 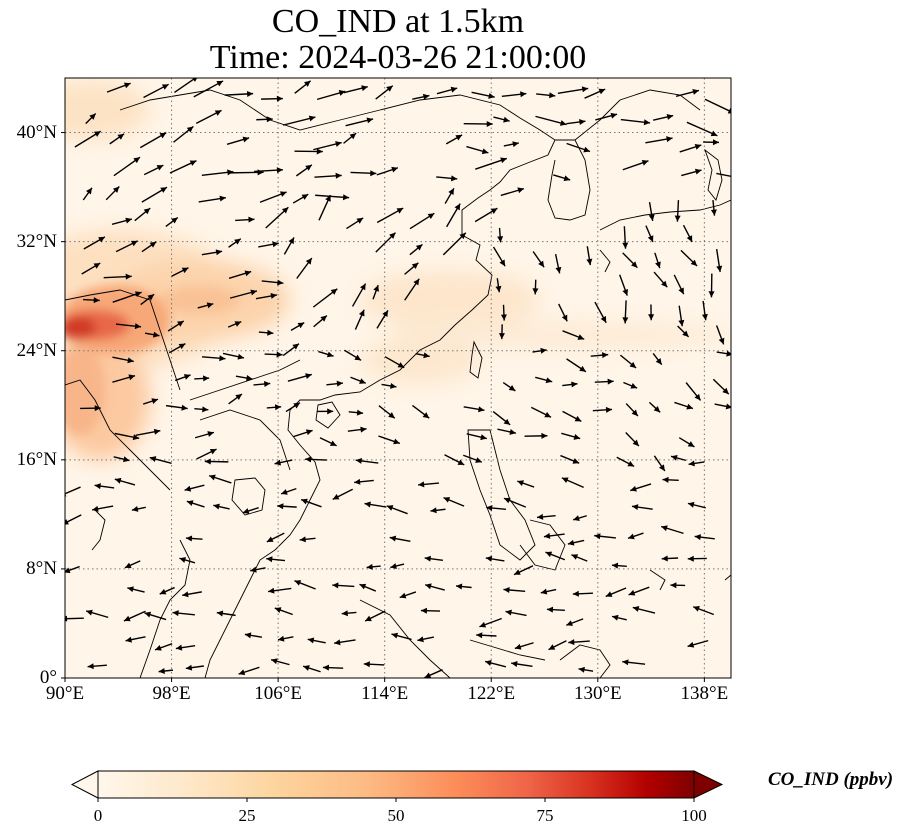 What do you see at coordinates (41, 568) in the screenshot?
I see `lat-tick-label: 8°N` at bounding box center [41, 568].